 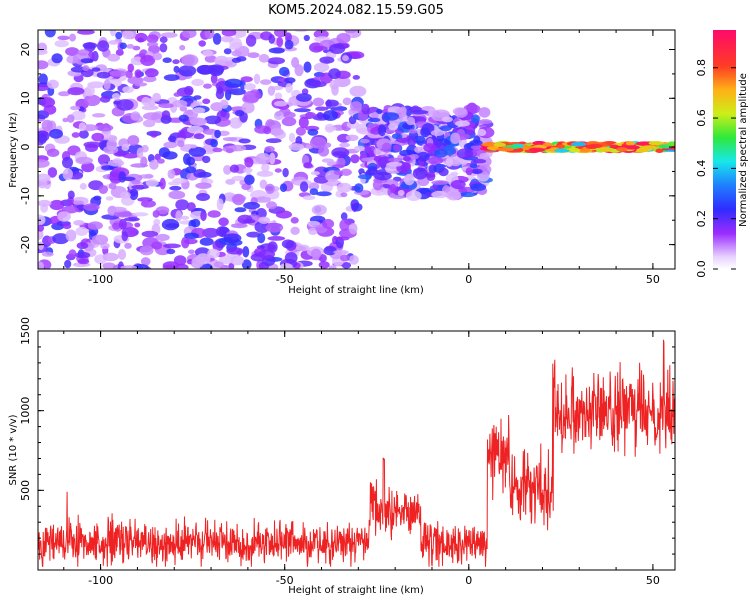 What do you see at coordinates (25, 411) in the screenshot?
I see `y-tick-label: 1000` at bounding box center [25, 411].